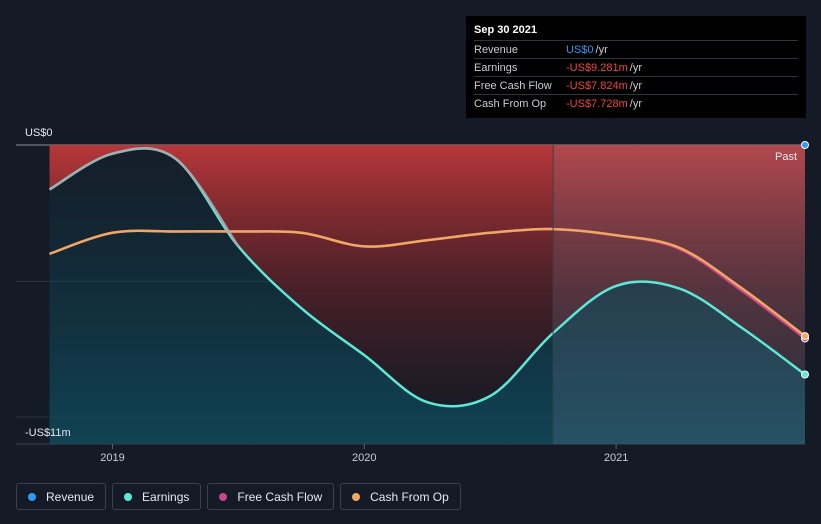  Describe the element at coordinates (580, 49) in the screenshot. I see `tooltip-row-value: US$0` at that location.